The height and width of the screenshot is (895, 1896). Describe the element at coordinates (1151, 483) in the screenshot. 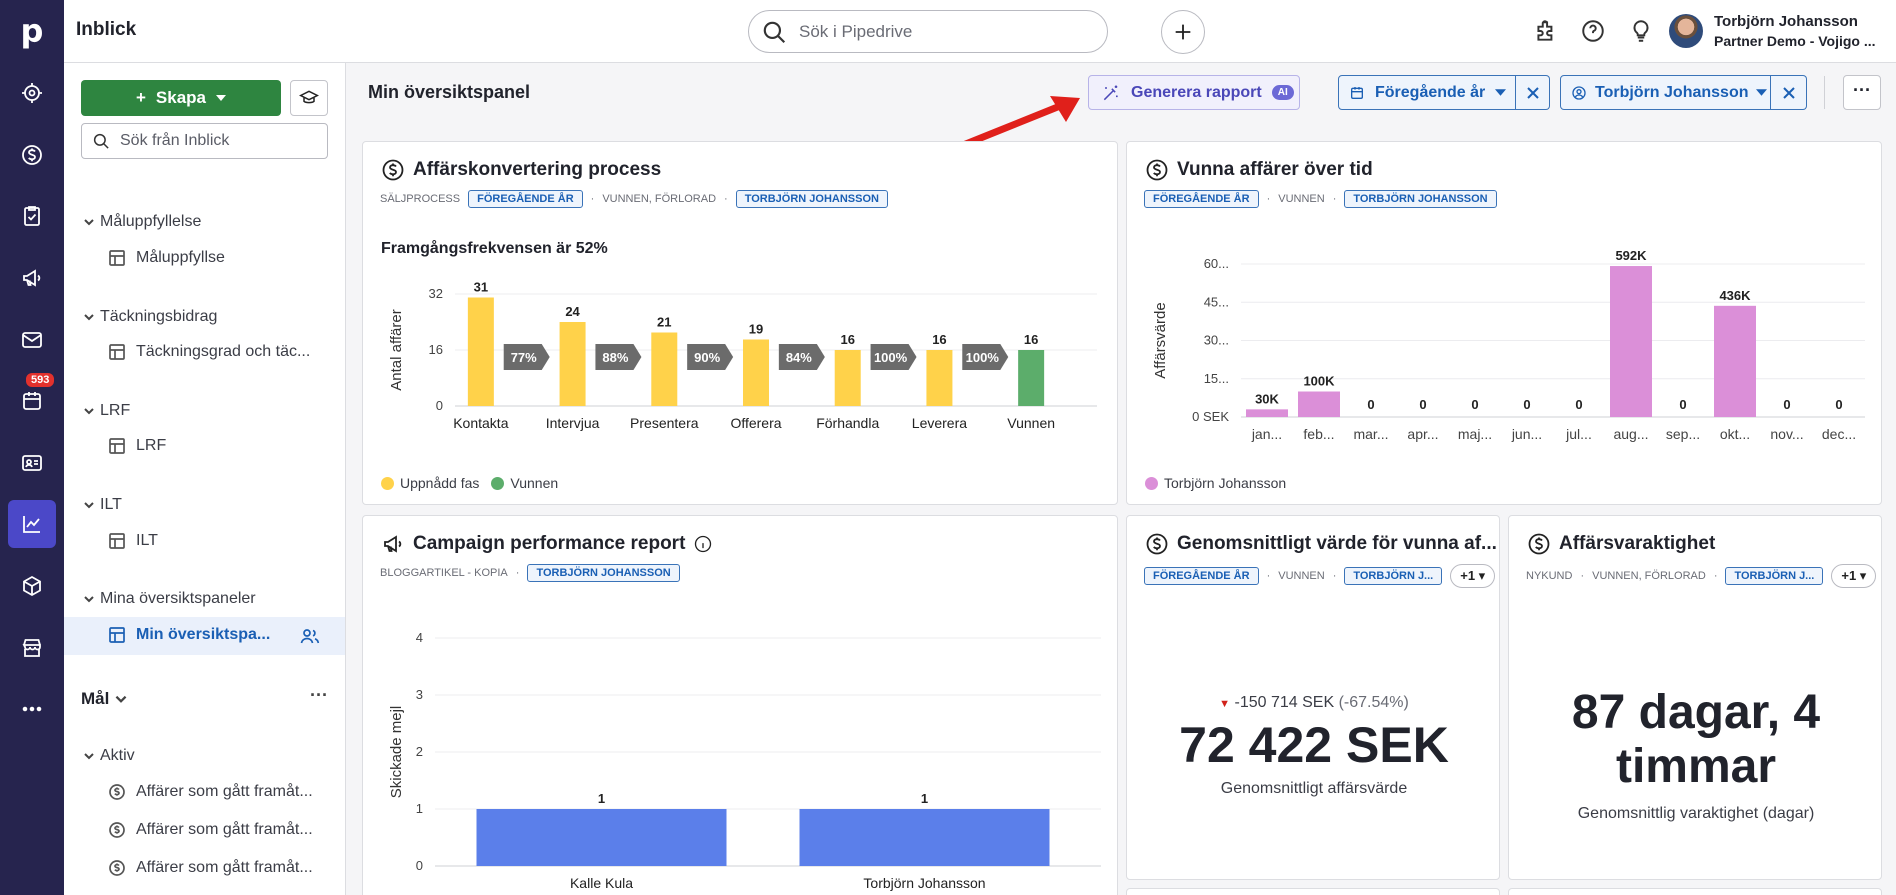

I see `legend-dot-user` at that location.